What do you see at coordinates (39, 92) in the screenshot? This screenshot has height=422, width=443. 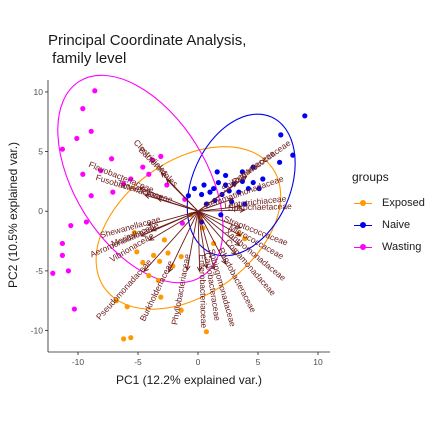 I see `y-tick-label: 10` at bounding box center [39, 92].